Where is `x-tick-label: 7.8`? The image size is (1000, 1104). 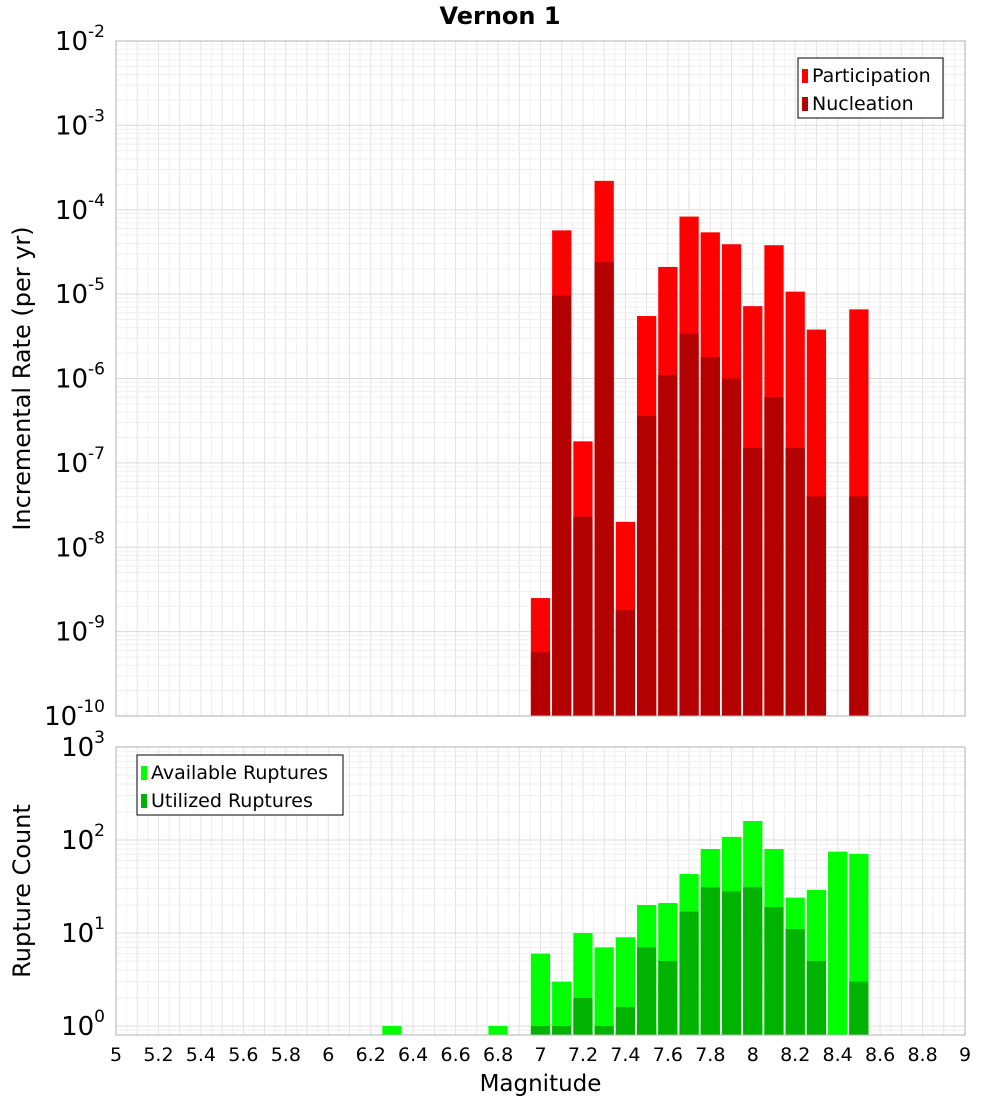 x-tick-label: 7.8 is located at coordinates (710, 1055).